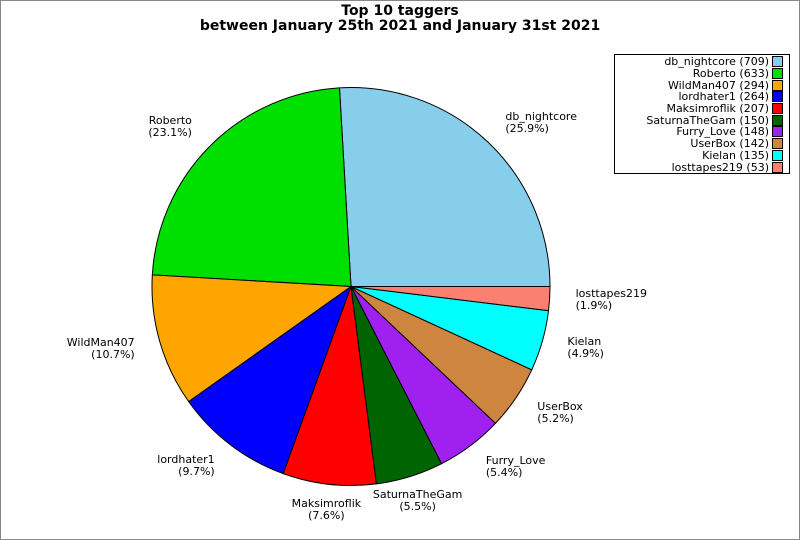 The height and width of the screenshot is (540, 800). I want to click on legend-item-Maksimroflik: Maksimroflik (207), so click(702, 109).